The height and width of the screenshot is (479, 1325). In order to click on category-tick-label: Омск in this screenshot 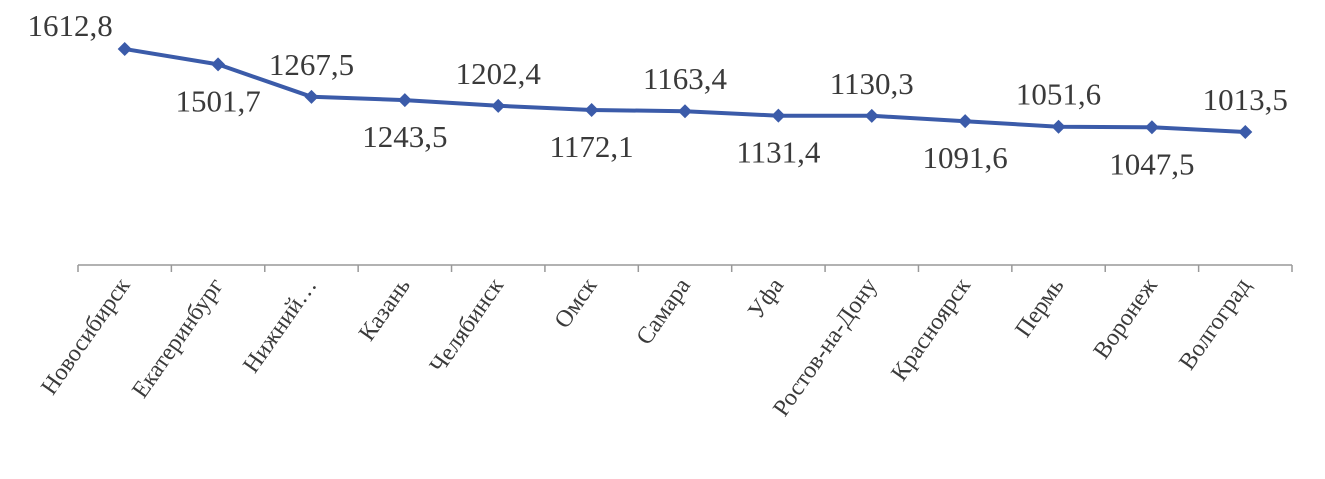, I will do `click(576, 303)`.